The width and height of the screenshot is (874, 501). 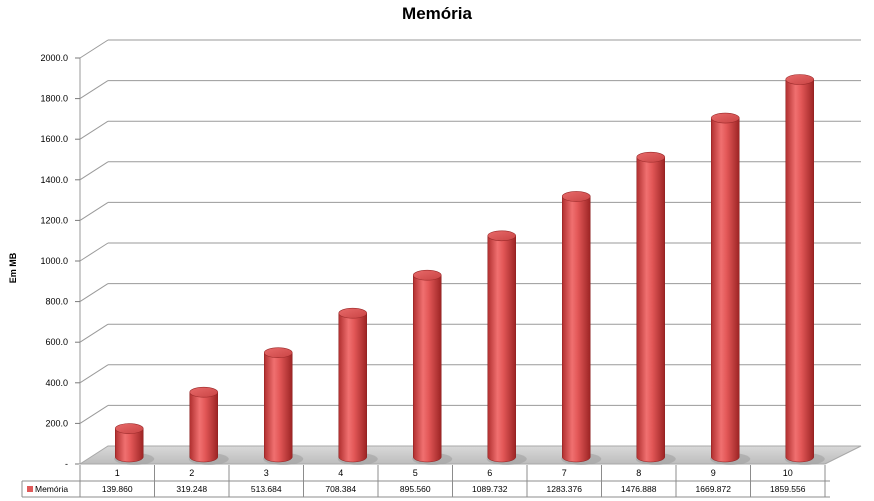 I want to click on data-table-value: 1476.888, so click(x=639, y=489).